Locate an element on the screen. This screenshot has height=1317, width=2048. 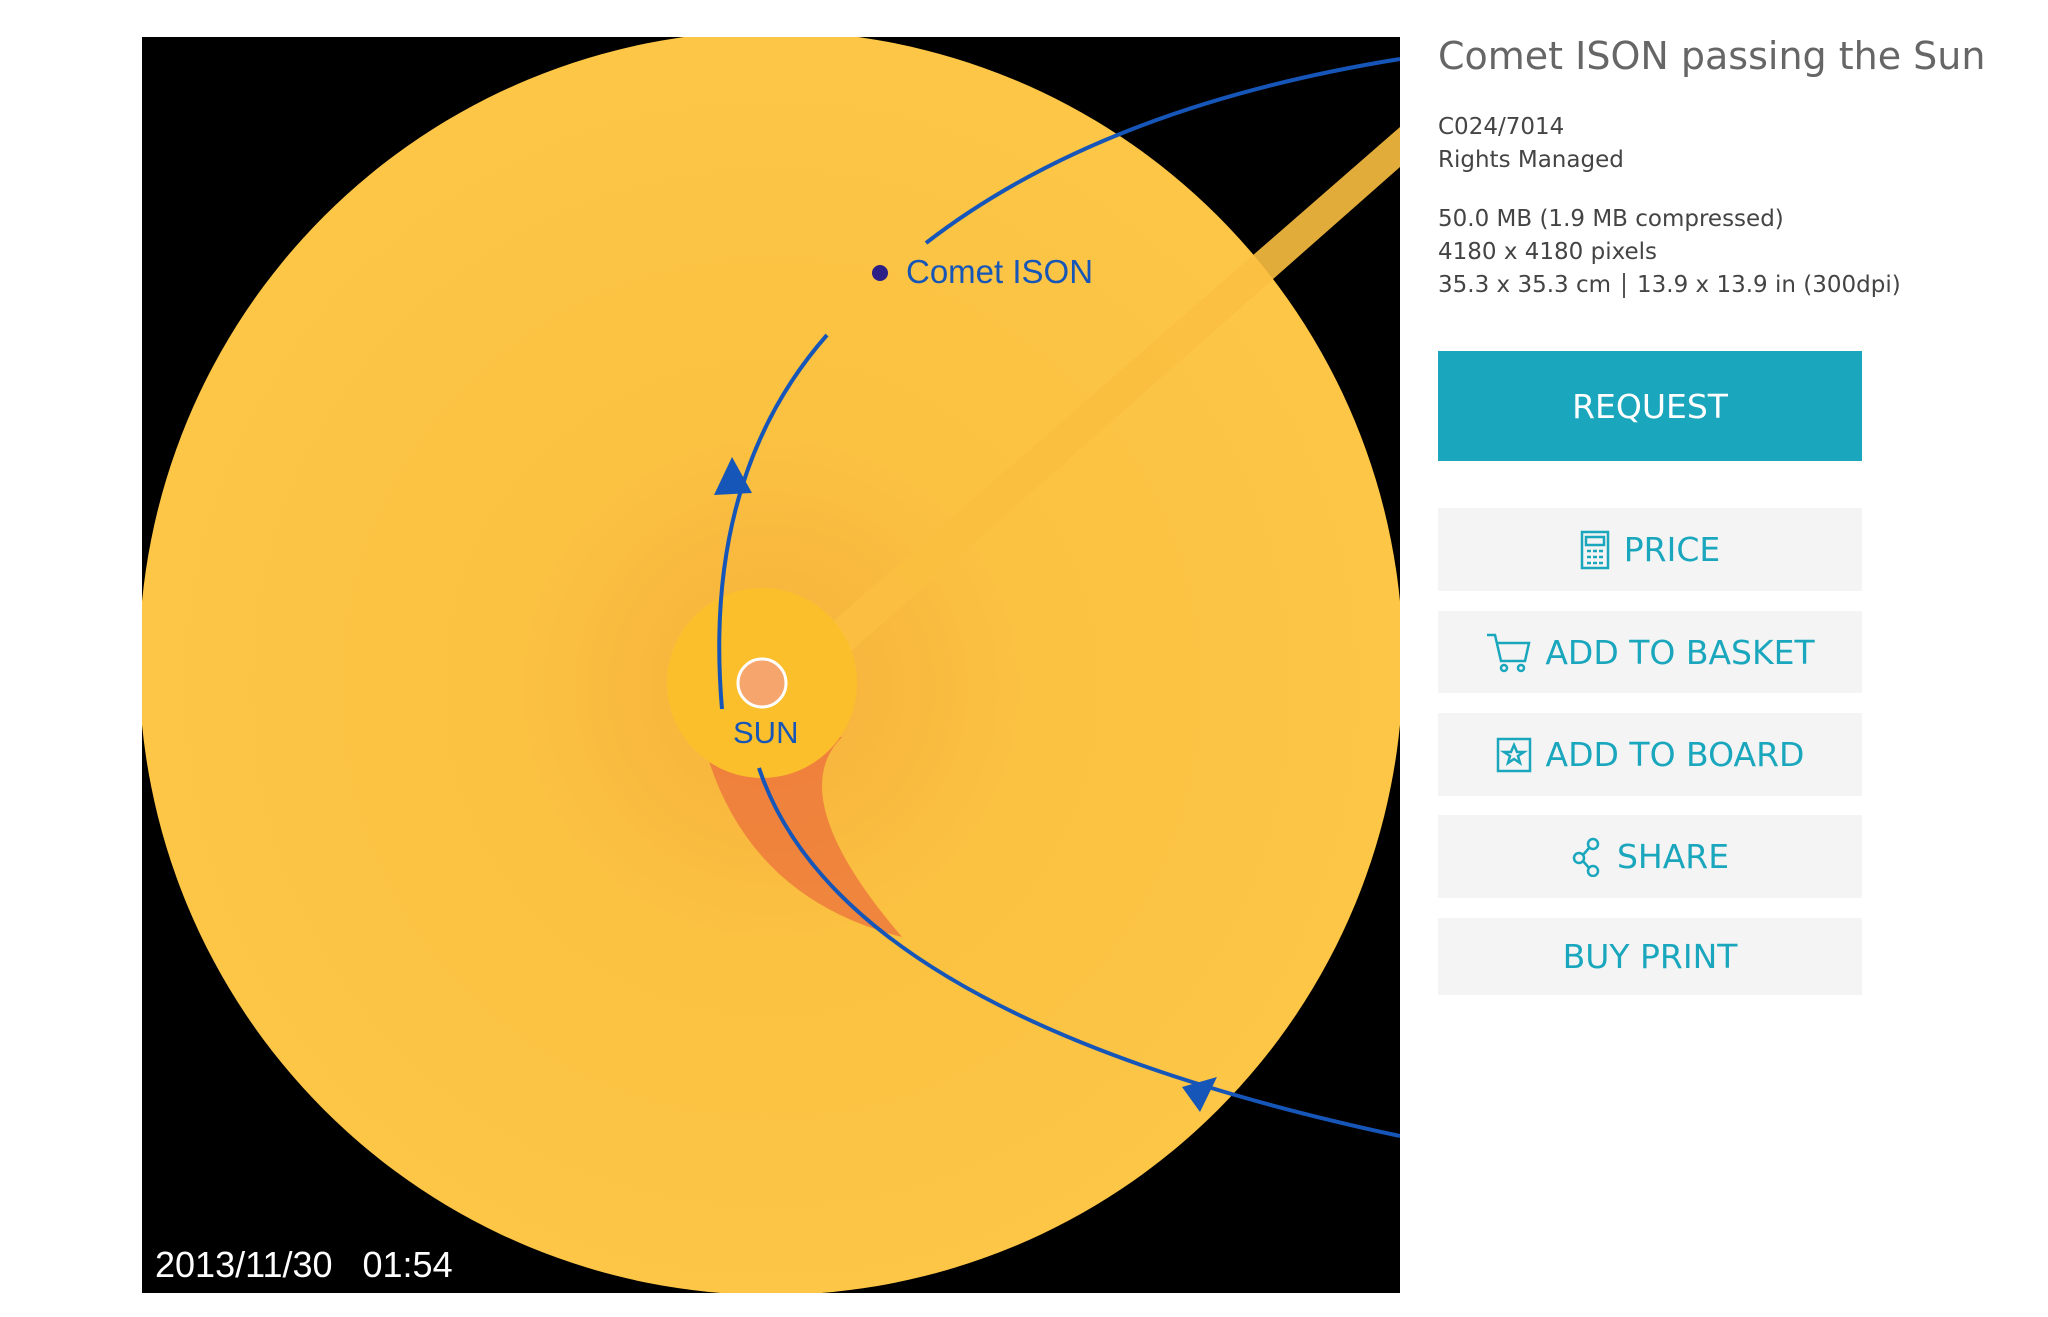
button-label: ADD TO BOARD is located at coordinates (1675, 754).